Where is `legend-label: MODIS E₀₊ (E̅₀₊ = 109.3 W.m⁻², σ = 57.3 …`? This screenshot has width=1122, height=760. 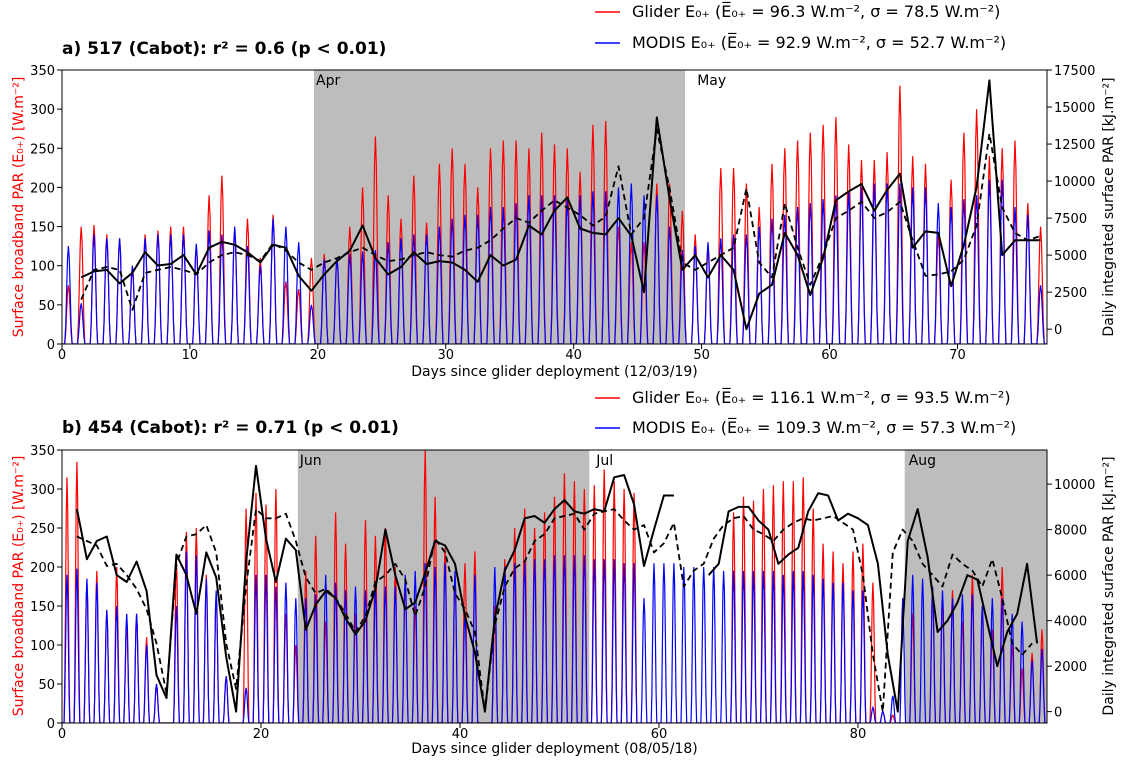 legend-label: MODIS E₀₊ (E̅₀₊ = 109.3 W.m⁻², σ = 57.3 … is located at coordinates (824, 427).